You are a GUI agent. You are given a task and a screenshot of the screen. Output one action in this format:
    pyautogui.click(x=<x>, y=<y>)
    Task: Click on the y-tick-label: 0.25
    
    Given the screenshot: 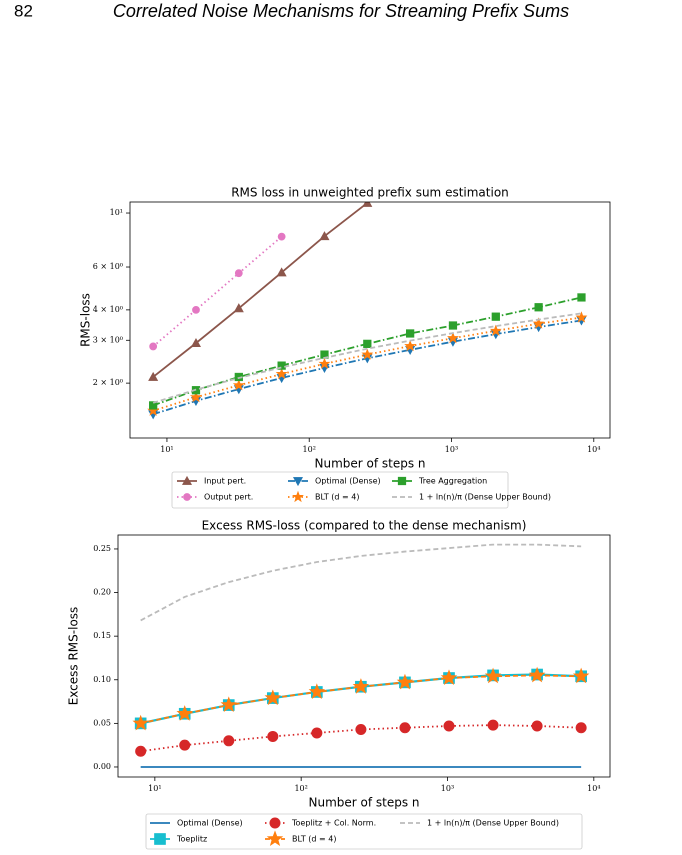 What is the action you would take?
    pyautogui.click(x=102, y=548)
    